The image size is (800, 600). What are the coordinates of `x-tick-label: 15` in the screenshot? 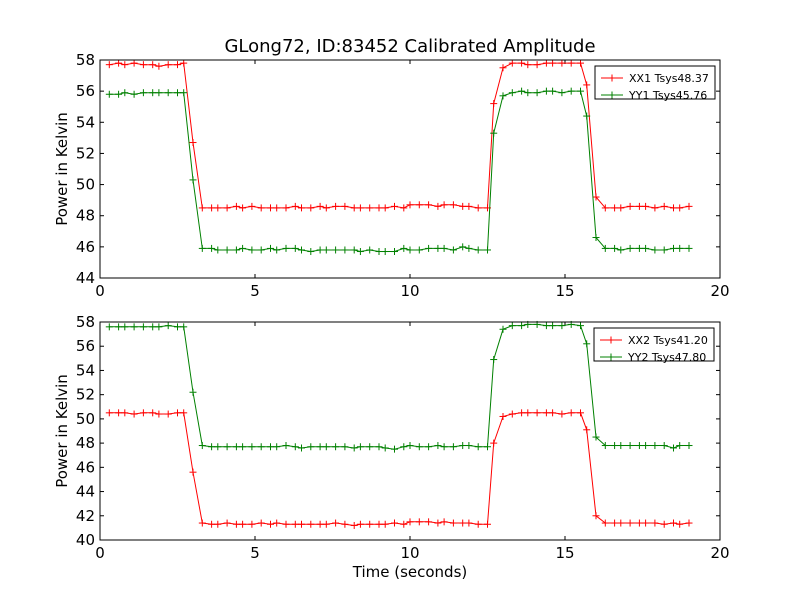 It's located at (564, 553).